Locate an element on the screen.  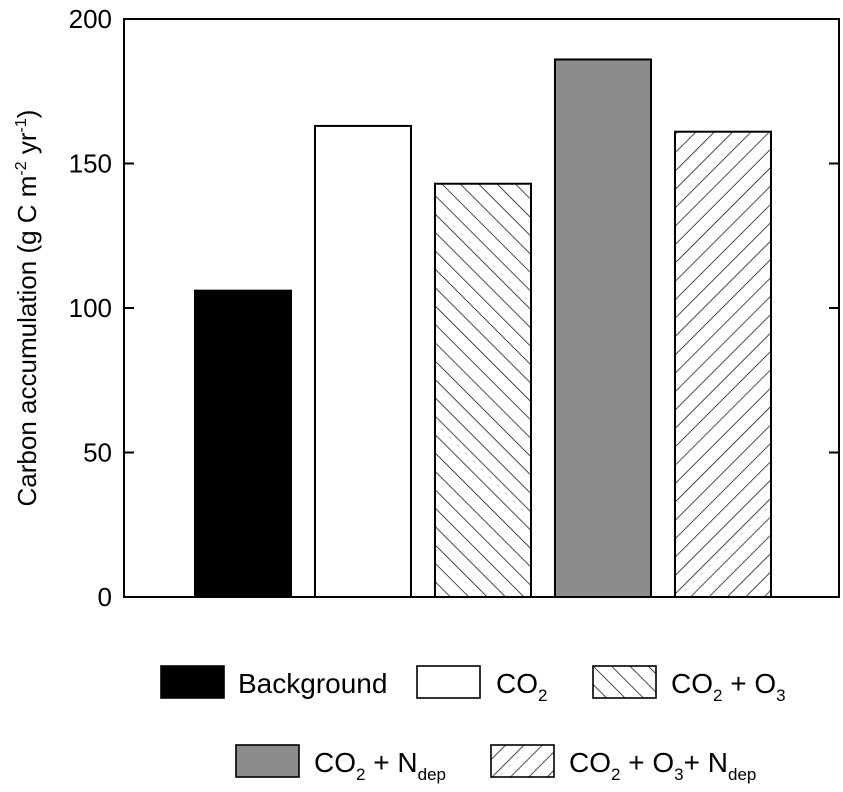
y-tick-label-3: 150 is located at coordinates (90, 164).